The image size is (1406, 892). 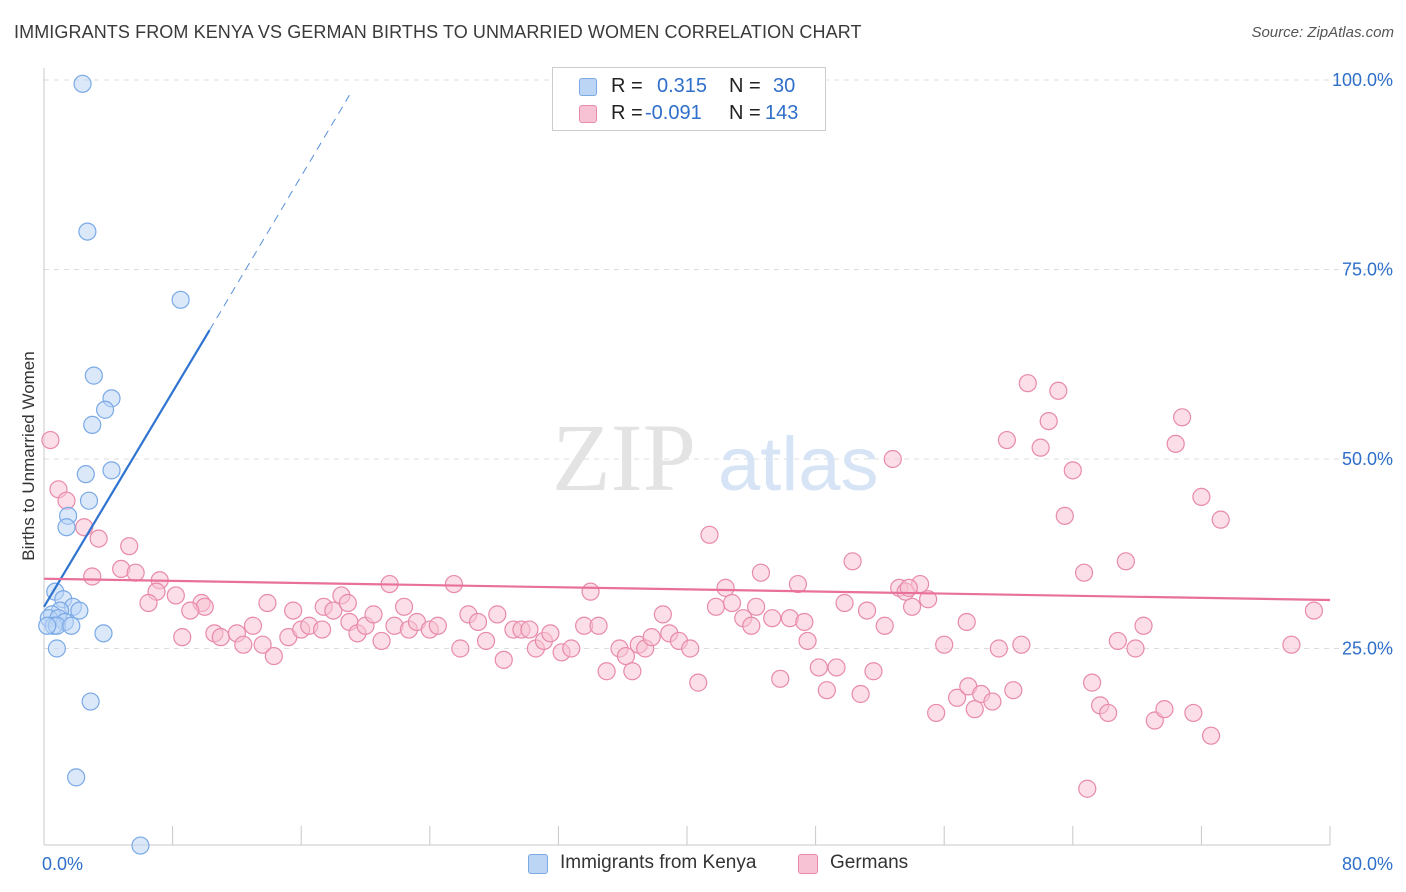 I want to click on x-tick-label: 80.0%, so click(x=1367, y=864).